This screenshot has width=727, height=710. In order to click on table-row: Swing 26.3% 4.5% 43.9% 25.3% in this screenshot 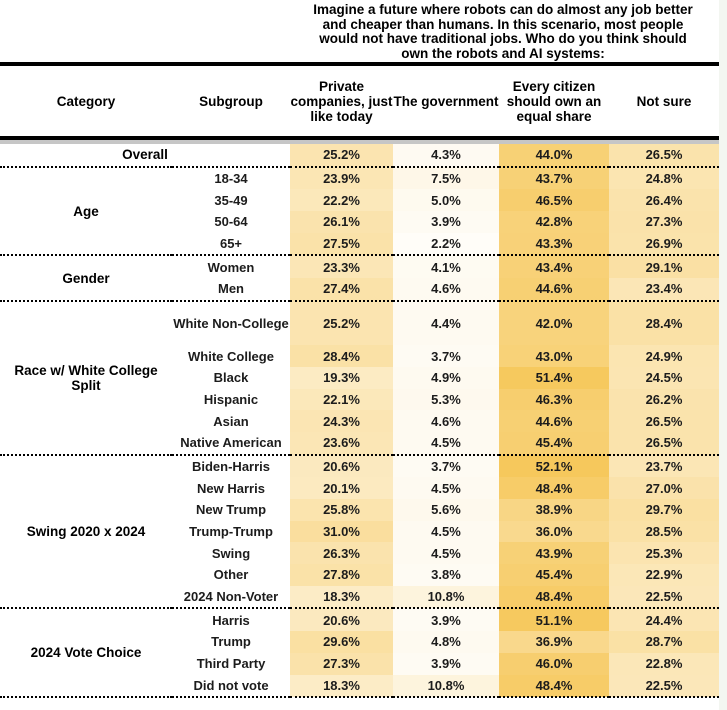, I will do `click(359, 553)`.